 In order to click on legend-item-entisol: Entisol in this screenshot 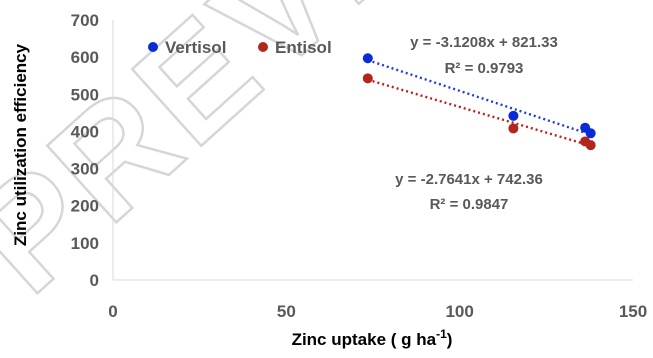, I will do `click(295, 47)`.